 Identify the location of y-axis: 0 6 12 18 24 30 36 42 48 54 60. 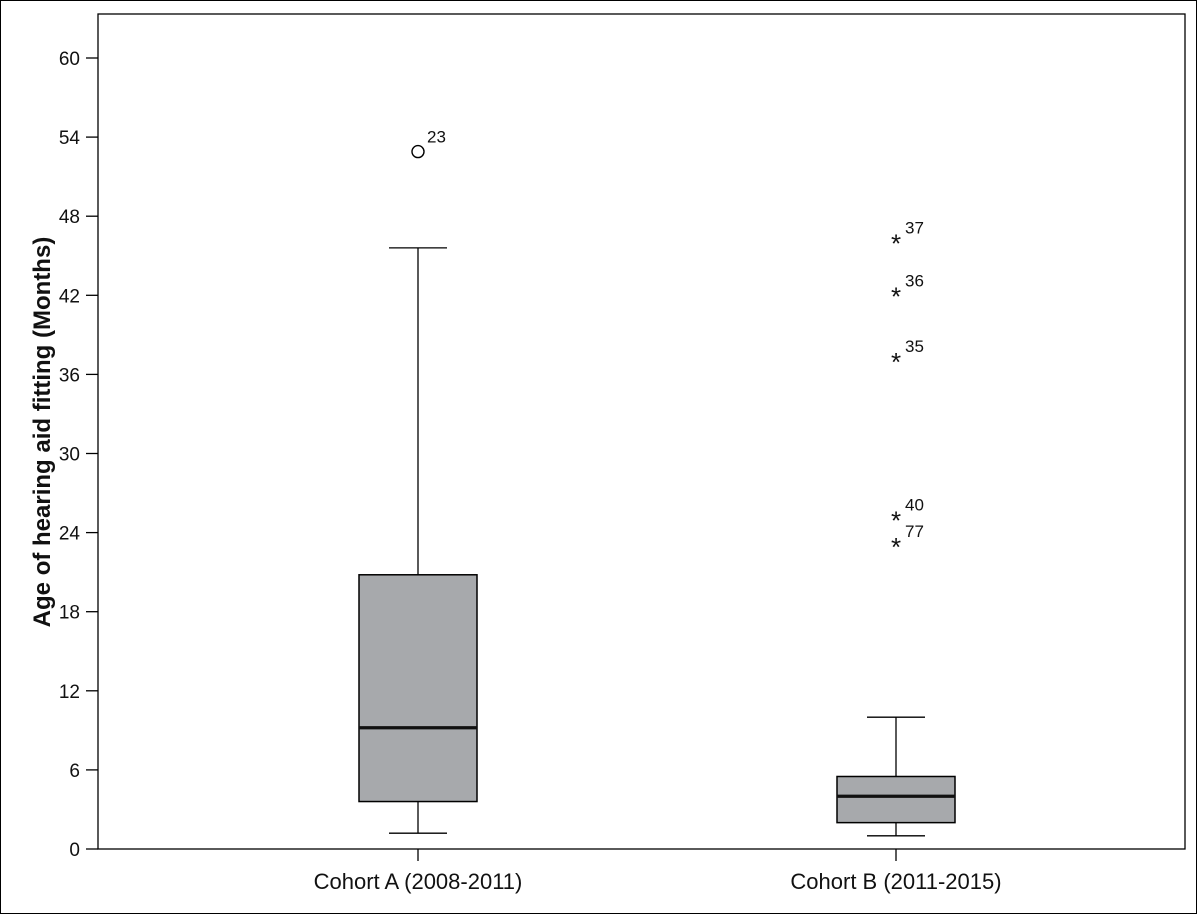
(78, 455).